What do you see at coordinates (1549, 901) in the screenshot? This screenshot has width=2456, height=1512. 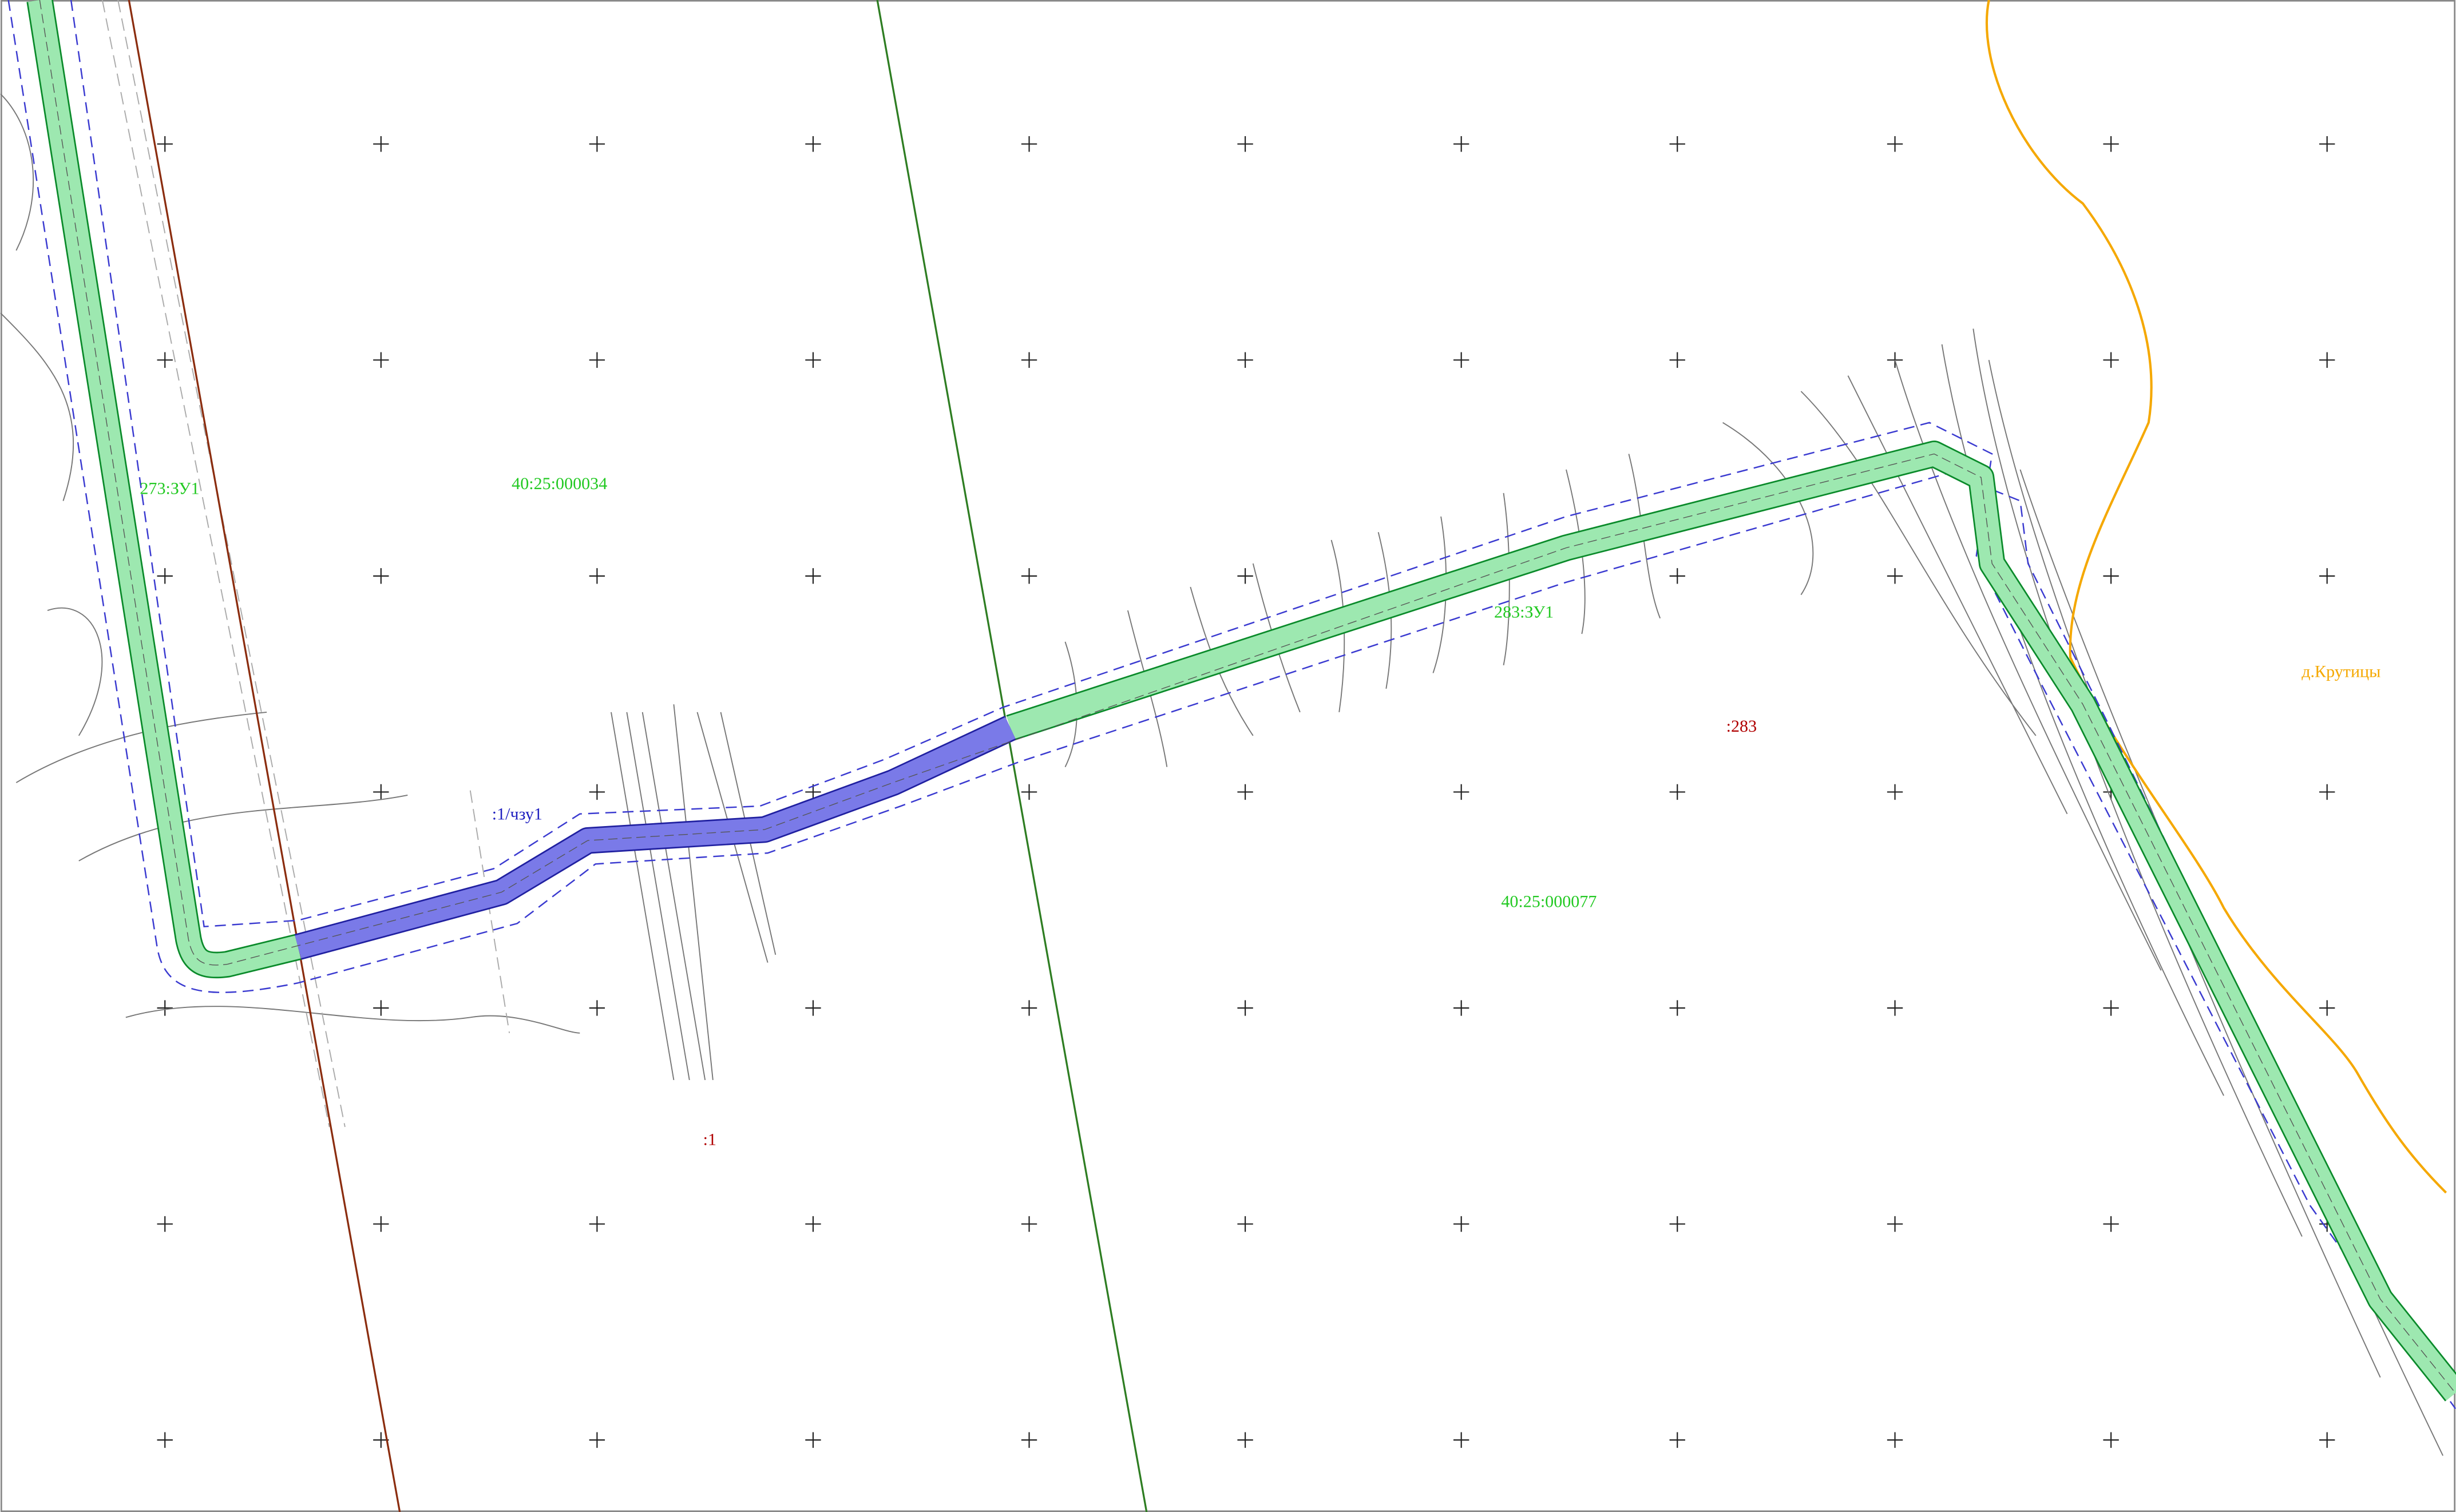 I see `block-label: 40:25:000077` at bounding box center [1549, 901].